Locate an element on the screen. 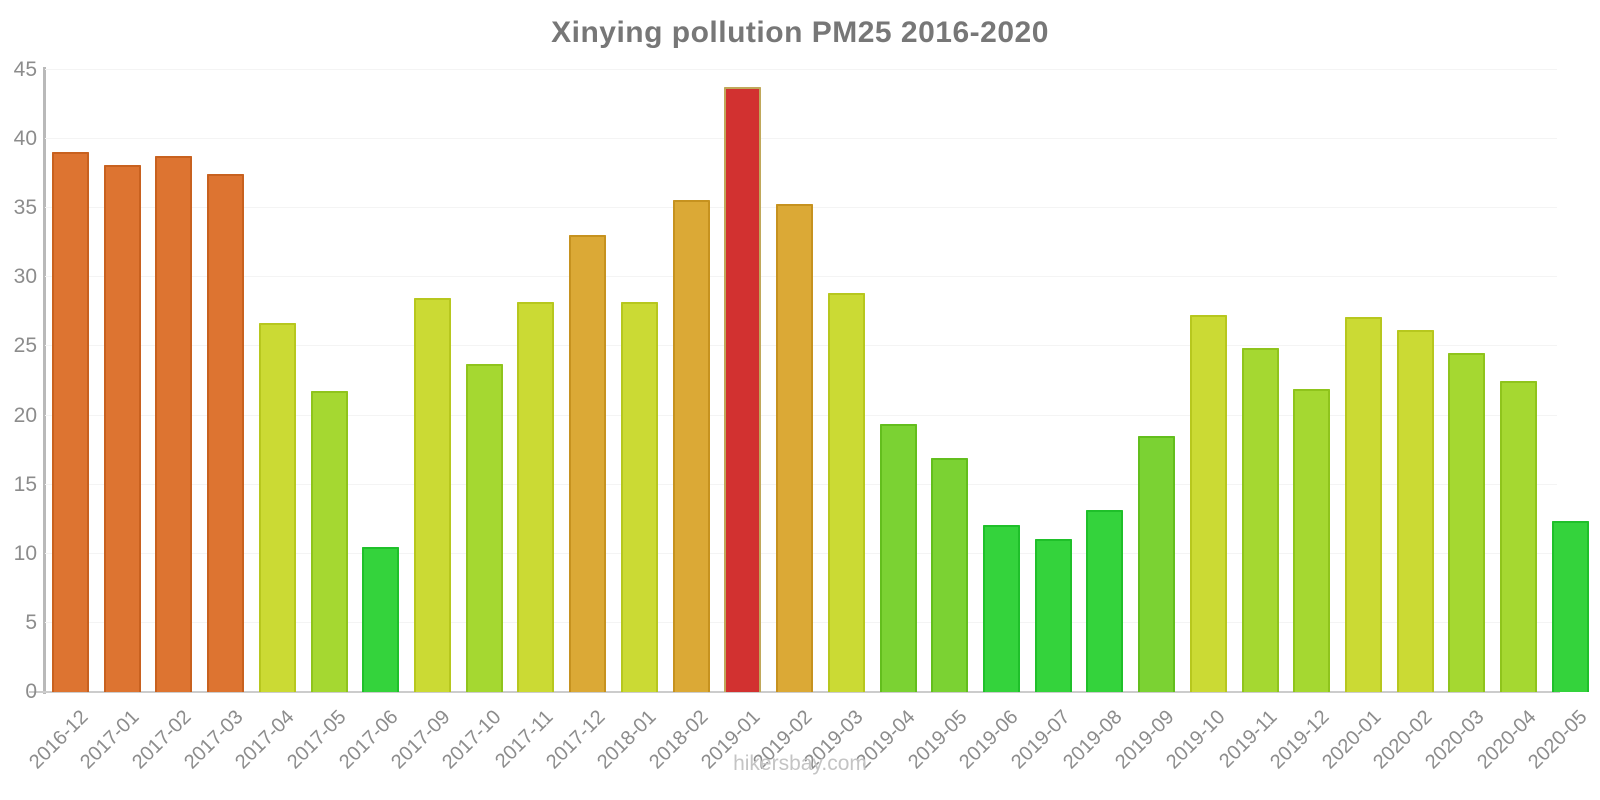 This screenshot has width=1600, height=800. y-tick-label-20: 20 is located at coordinates (25, 415).